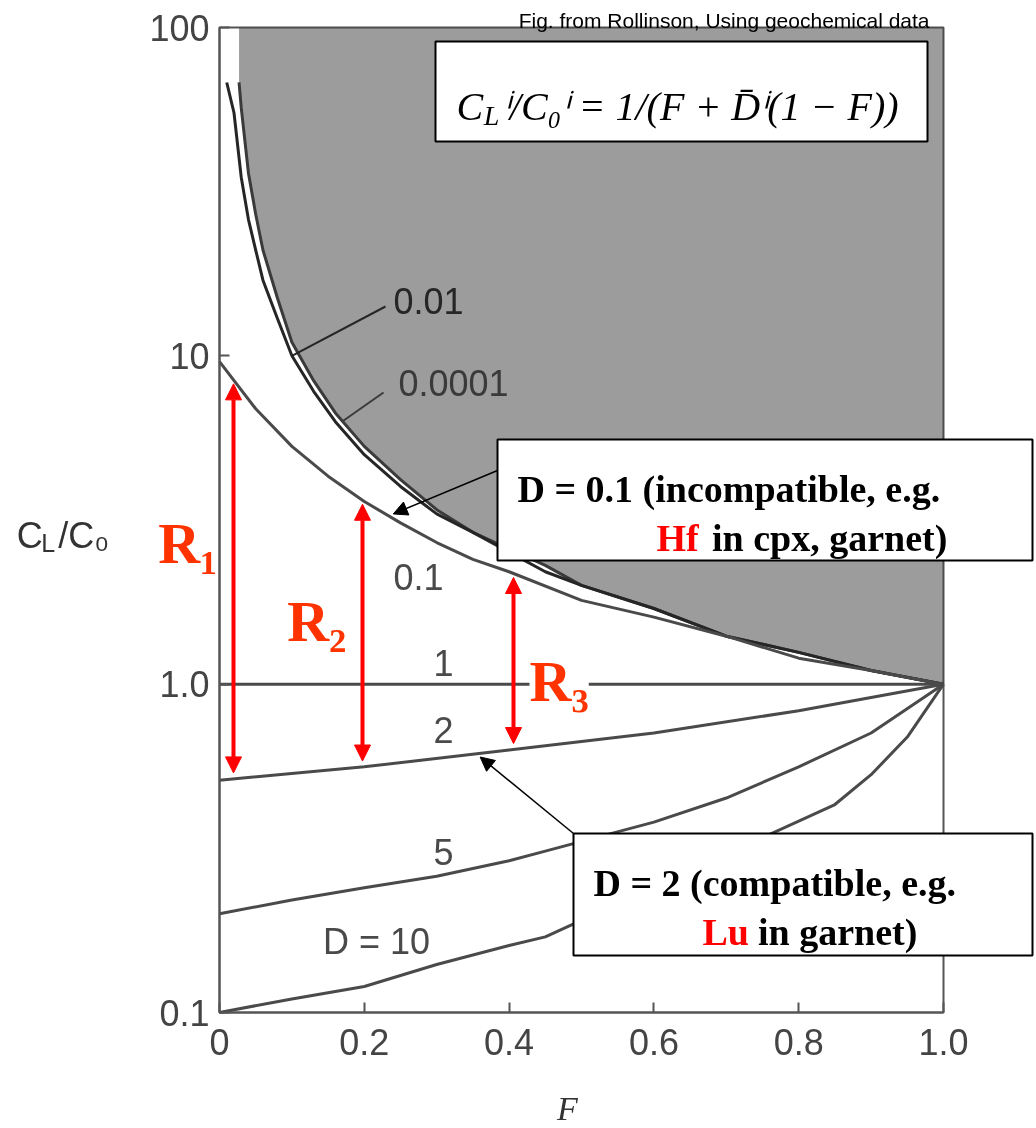 The height and width of the screenshot is (1128, 1036). What do you see at coordinates (798, 1042) in the screenshot?
I see `x-tick-label: 0.8` at bounding box center [798, 1042].